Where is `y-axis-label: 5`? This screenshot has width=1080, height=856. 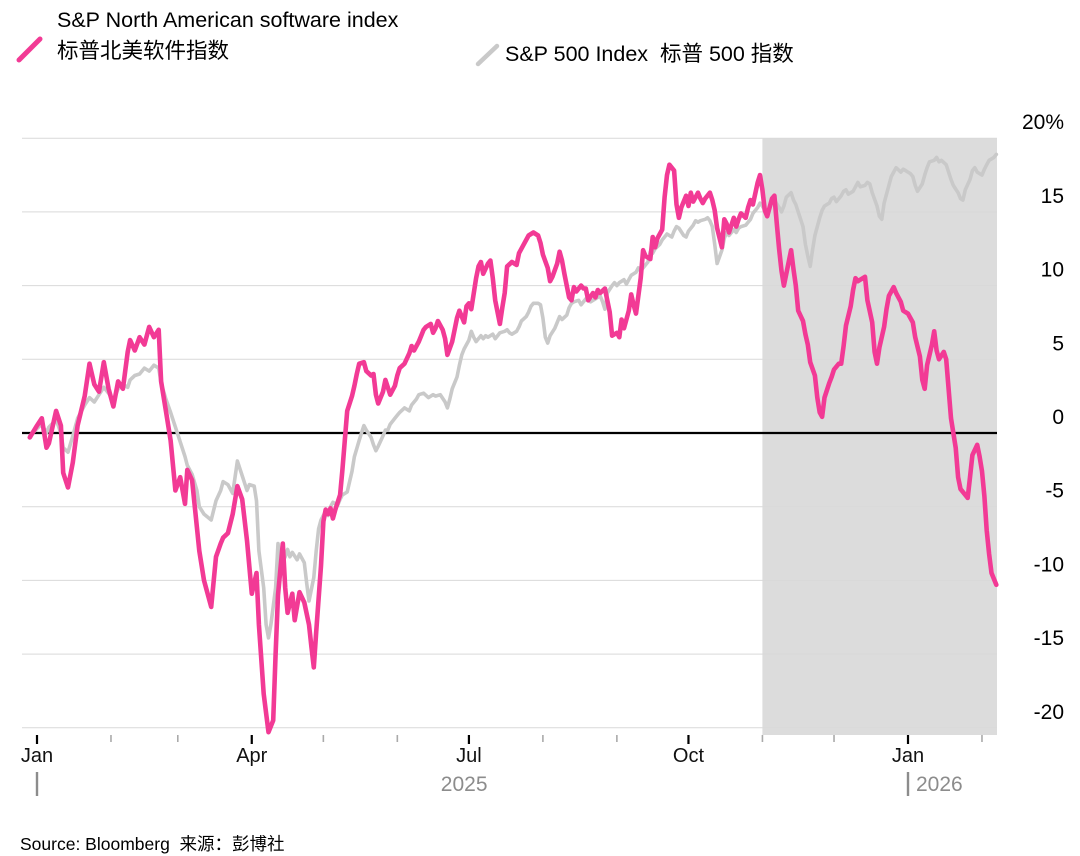 y-axis-label: 5 is located at coordinates (1058, 343).